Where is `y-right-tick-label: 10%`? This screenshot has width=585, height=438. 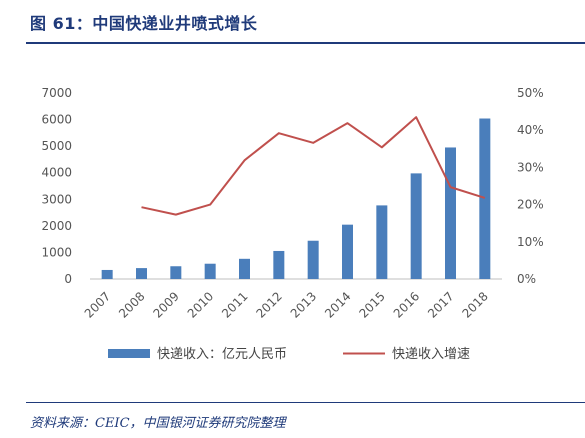
y-right-tick-label: 10% is located at coordinates (530, 242).